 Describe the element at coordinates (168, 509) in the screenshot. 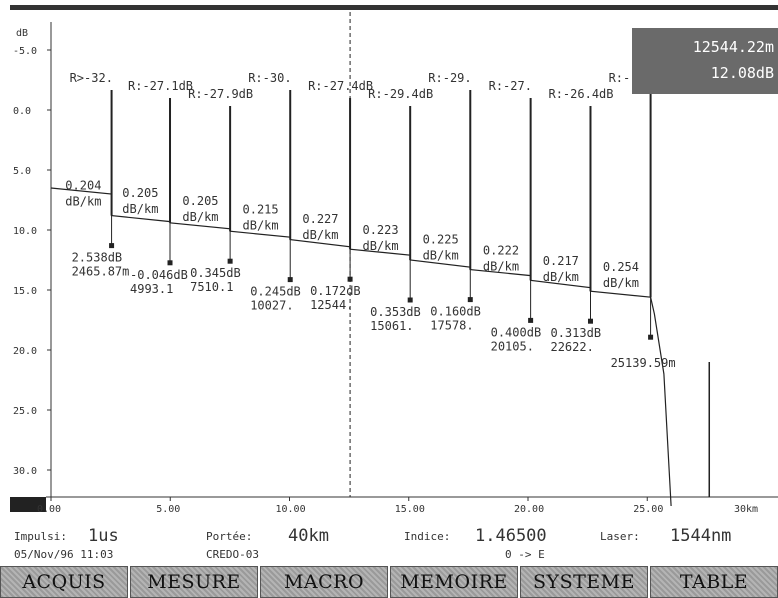

I see `x-tick-label: 5.00` at that location.